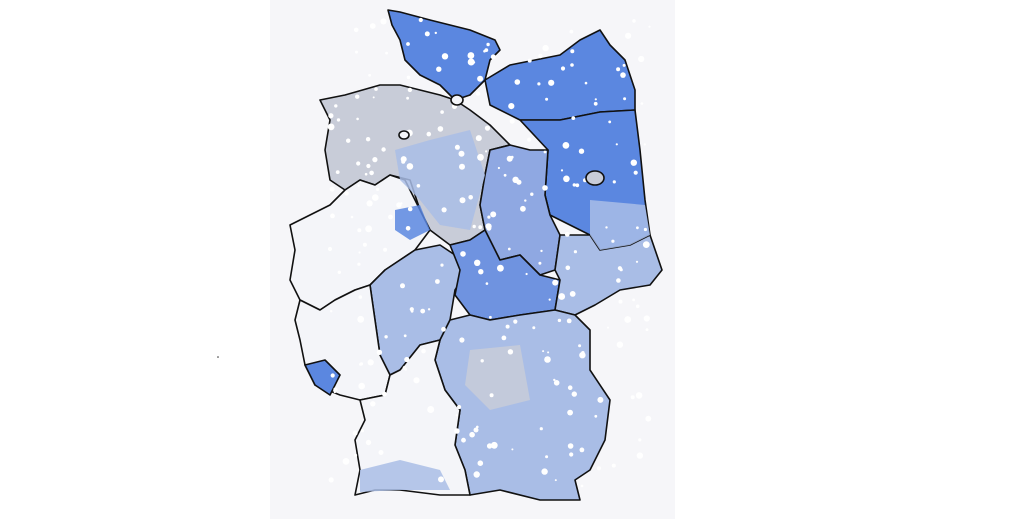 Image resolution: width=1011 pixels, height=519 pixels. I want to click on city-berlin, so click(595, 178).